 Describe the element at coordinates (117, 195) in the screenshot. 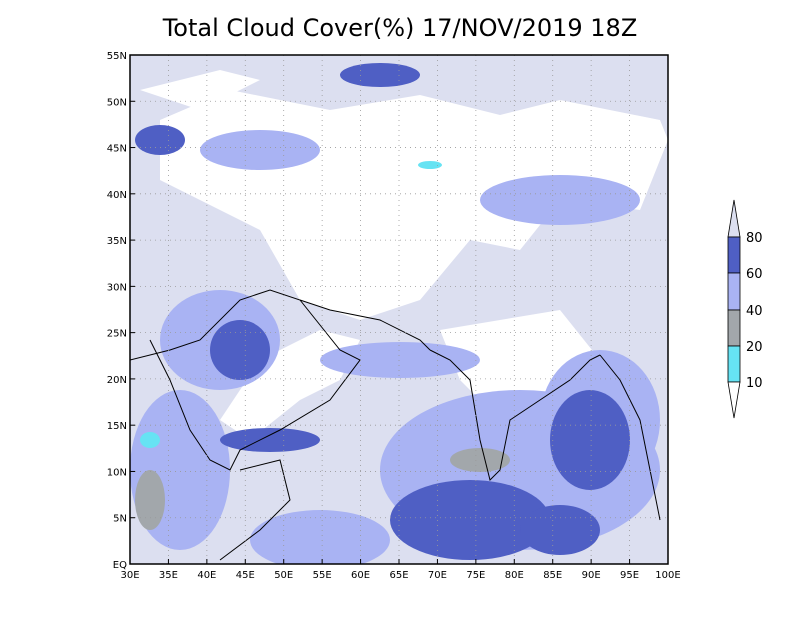

I see `lat-label: 40N` at that location.